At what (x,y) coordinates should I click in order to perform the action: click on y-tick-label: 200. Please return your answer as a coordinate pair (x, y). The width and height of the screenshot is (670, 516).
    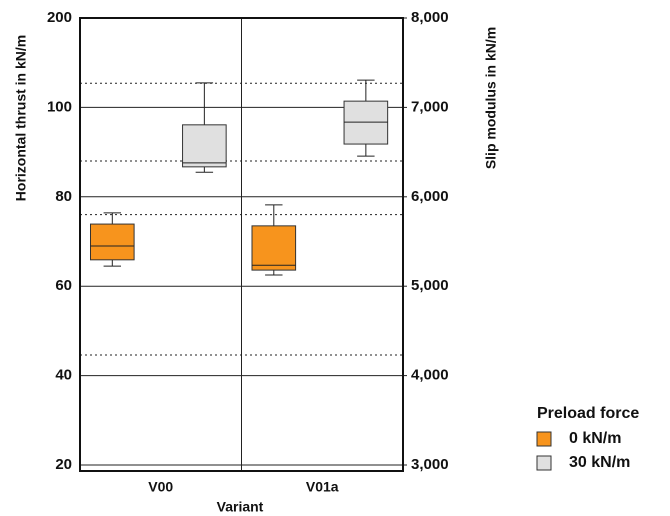
    Looking at the image, I should click on (59, 17).